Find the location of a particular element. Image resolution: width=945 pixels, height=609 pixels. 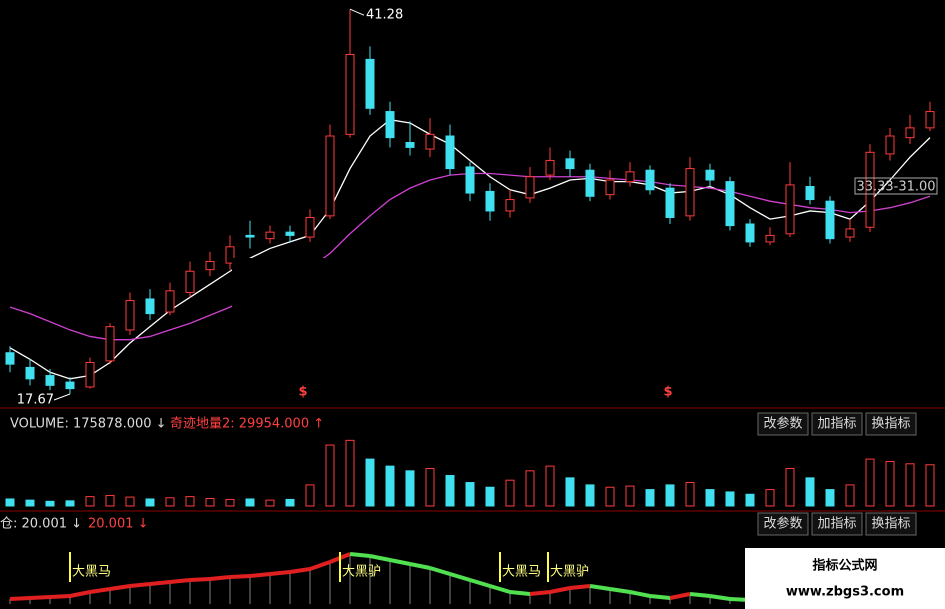

volume-indicator: 奇迹地量2: 29954.000 ↑ is located at coordinates (247, 424).